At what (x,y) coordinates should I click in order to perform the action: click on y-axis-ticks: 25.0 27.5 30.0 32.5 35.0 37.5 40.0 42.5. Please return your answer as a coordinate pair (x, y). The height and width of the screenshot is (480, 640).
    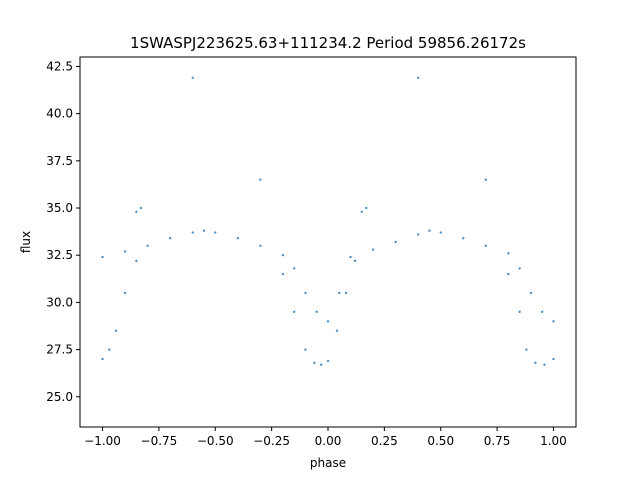
    Looking at the image, I should click on (63, 231).